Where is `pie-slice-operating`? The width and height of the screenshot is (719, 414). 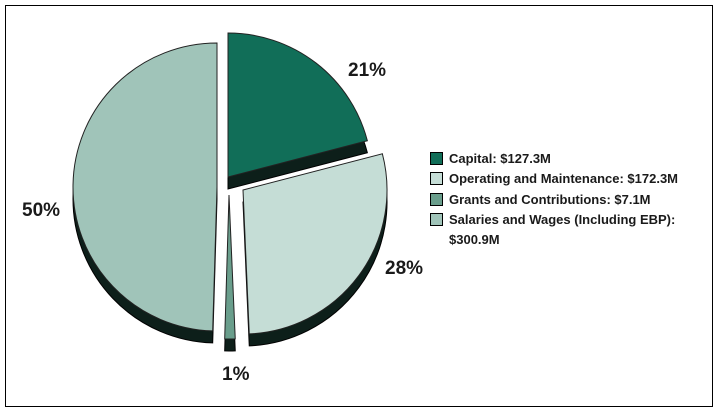
pie-slice-operating is located at coordinates (315, 244).